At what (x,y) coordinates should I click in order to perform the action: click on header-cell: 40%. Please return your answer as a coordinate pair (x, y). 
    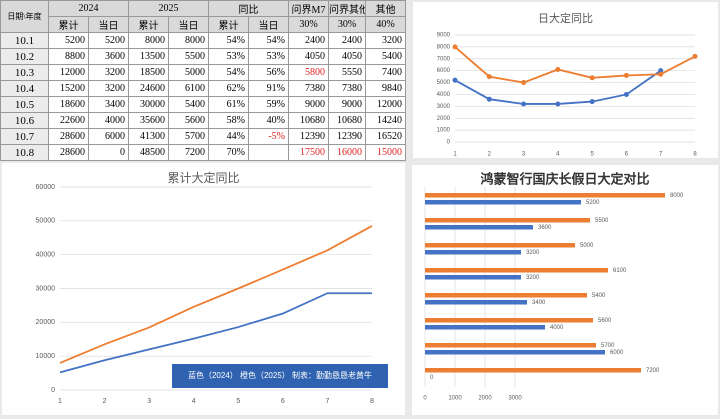
    Looking at the image, I should click on (385, 24).